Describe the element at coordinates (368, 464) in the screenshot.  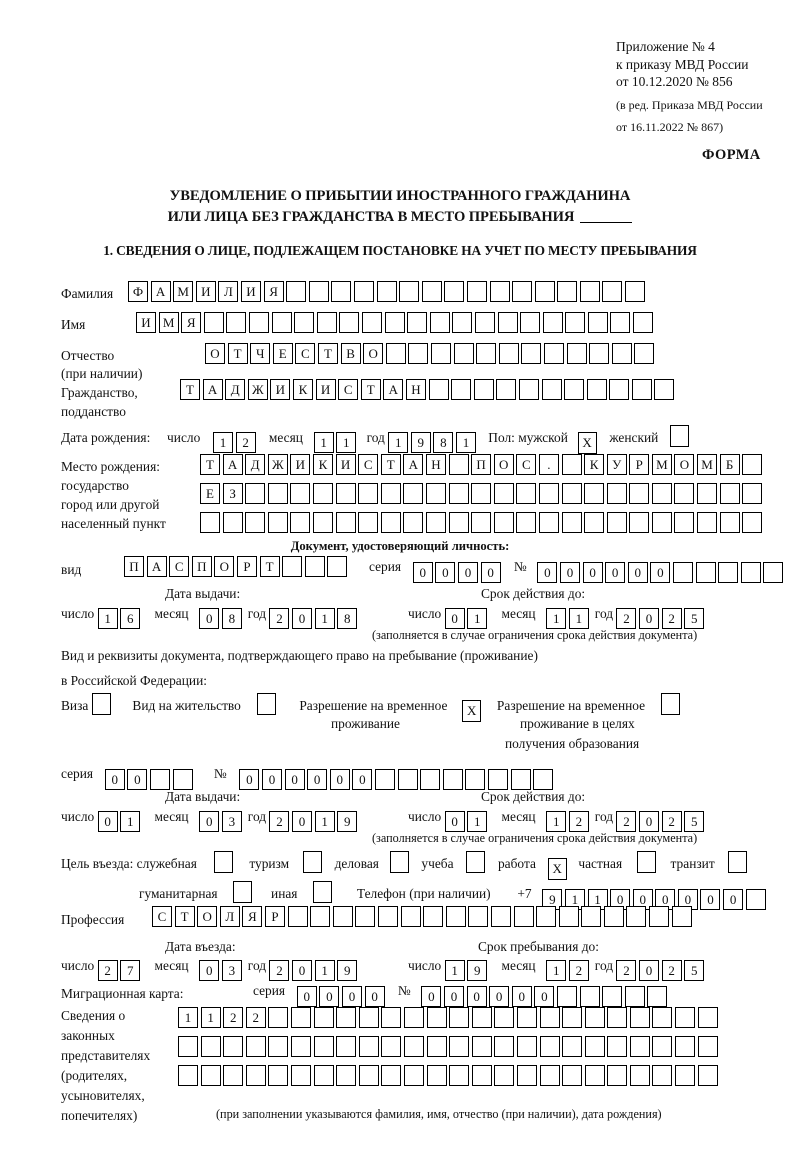
I see `birth-place-1-cell-8: С` at that location.